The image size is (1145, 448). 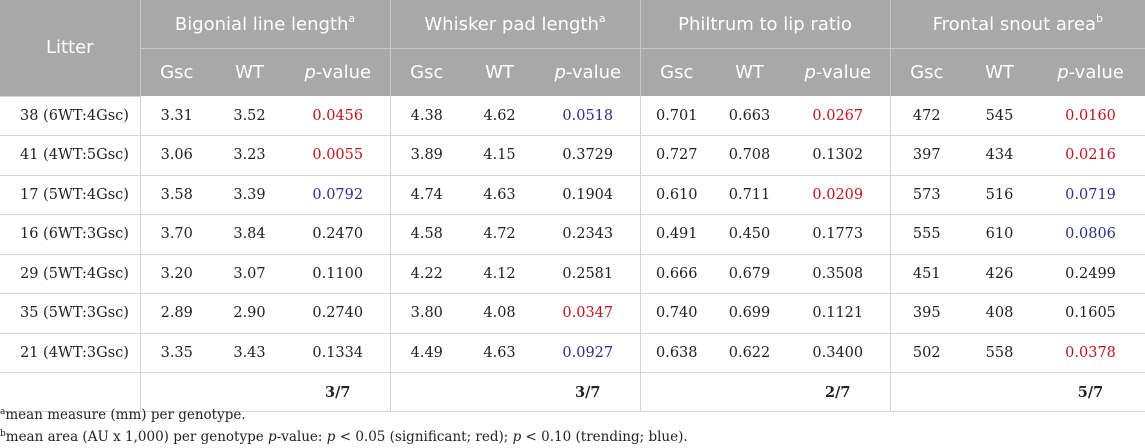 What do you see at coordinates (926, 234) in the screenshot?
I see `gsc-cell: 555` at bounding box center [926, 234].